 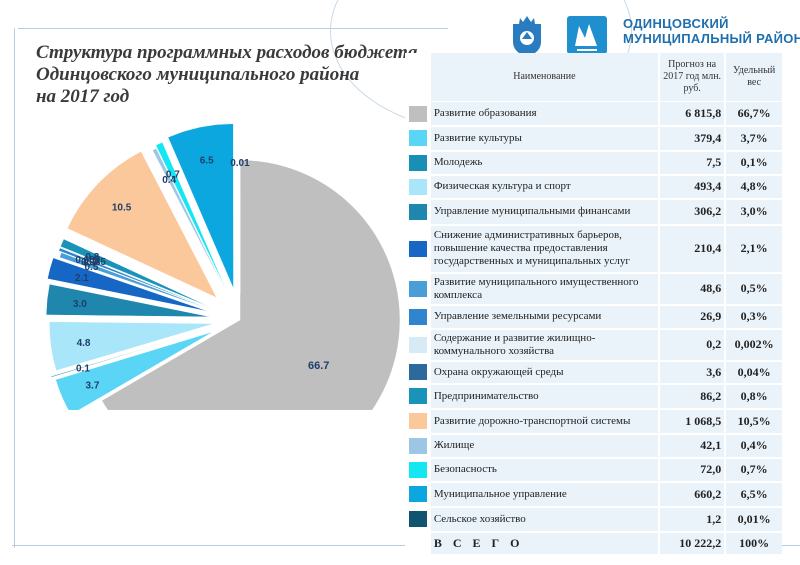 What do you see at coordinates (544, 77) in the screenshot?
I see `header-name: Наименование` at bounding box center [544, 77].